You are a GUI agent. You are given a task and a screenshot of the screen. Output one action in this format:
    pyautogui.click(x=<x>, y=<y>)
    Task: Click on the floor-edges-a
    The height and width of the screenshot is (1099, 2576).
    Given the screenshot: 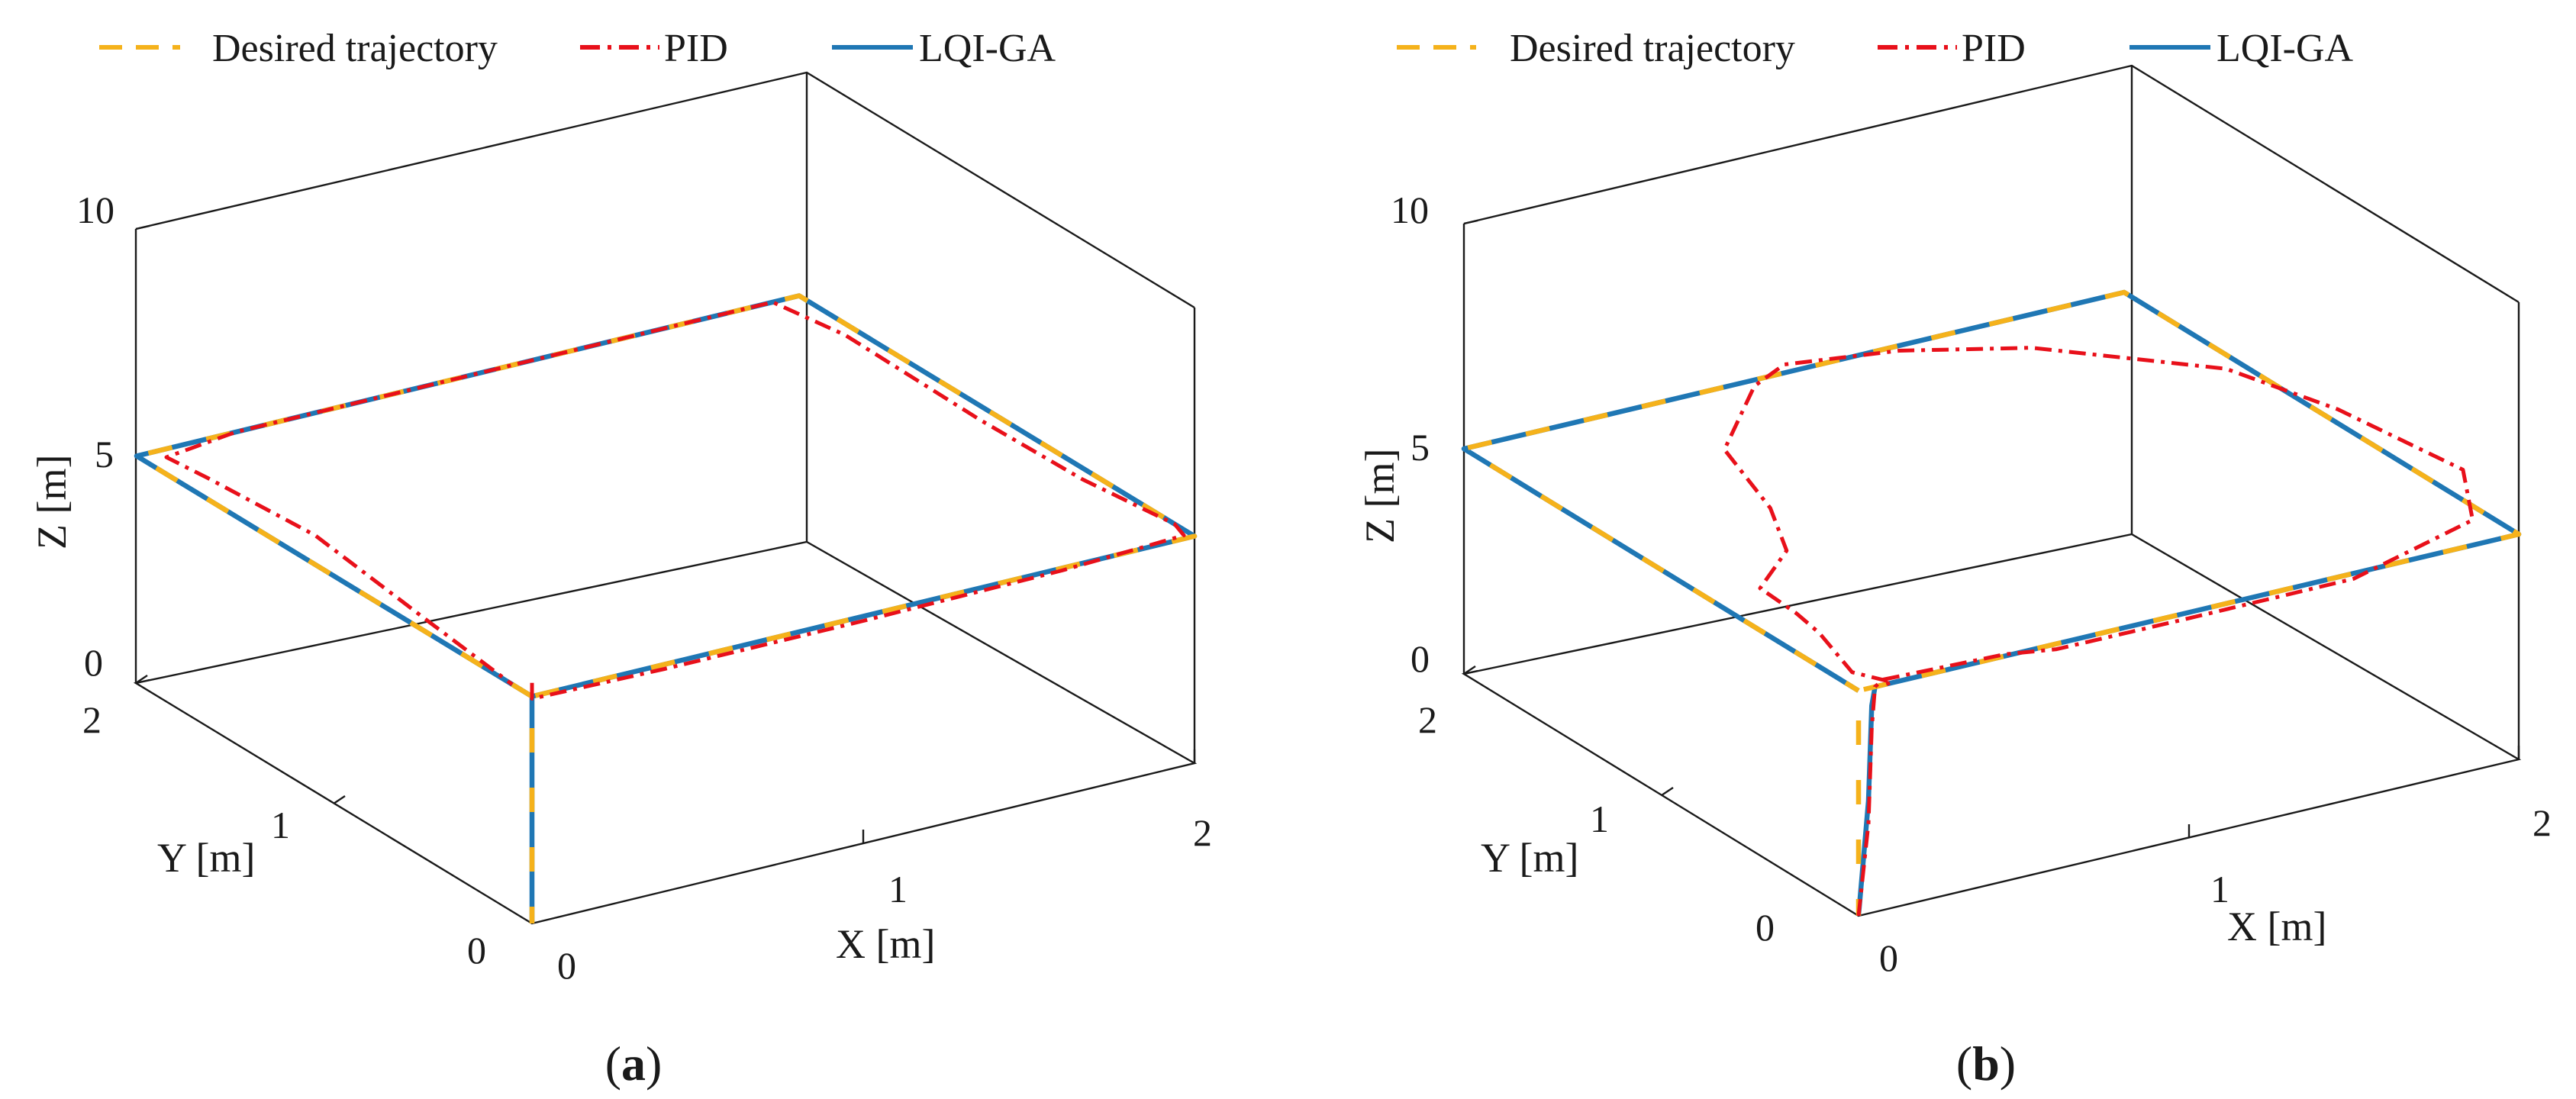 What is the action you would take?
    pyautogui.click(x=666, y=732)
    